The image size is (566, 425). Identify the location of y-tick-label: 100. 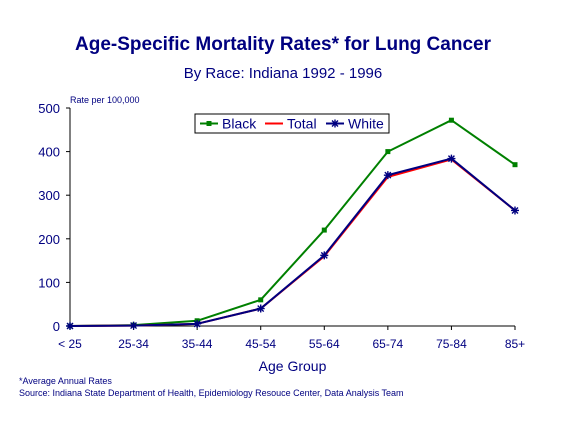
(49, 282).